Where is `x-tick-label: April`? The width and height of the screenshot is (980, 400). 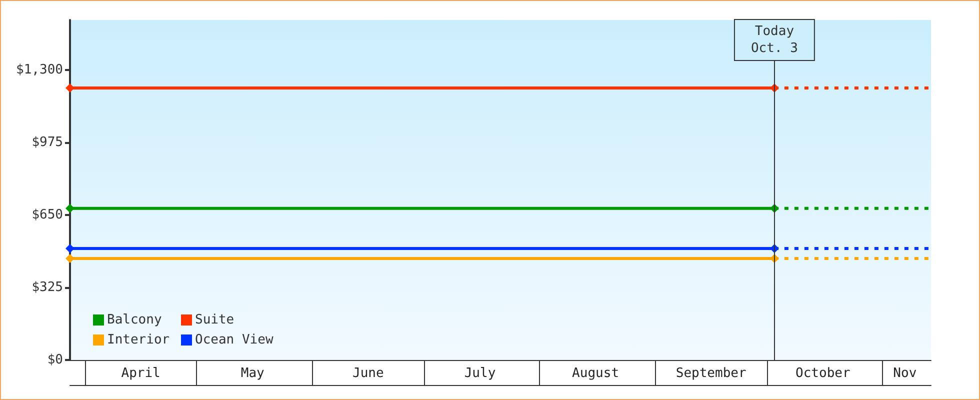
x-tick-label: April is located at coordinates (140, 373).